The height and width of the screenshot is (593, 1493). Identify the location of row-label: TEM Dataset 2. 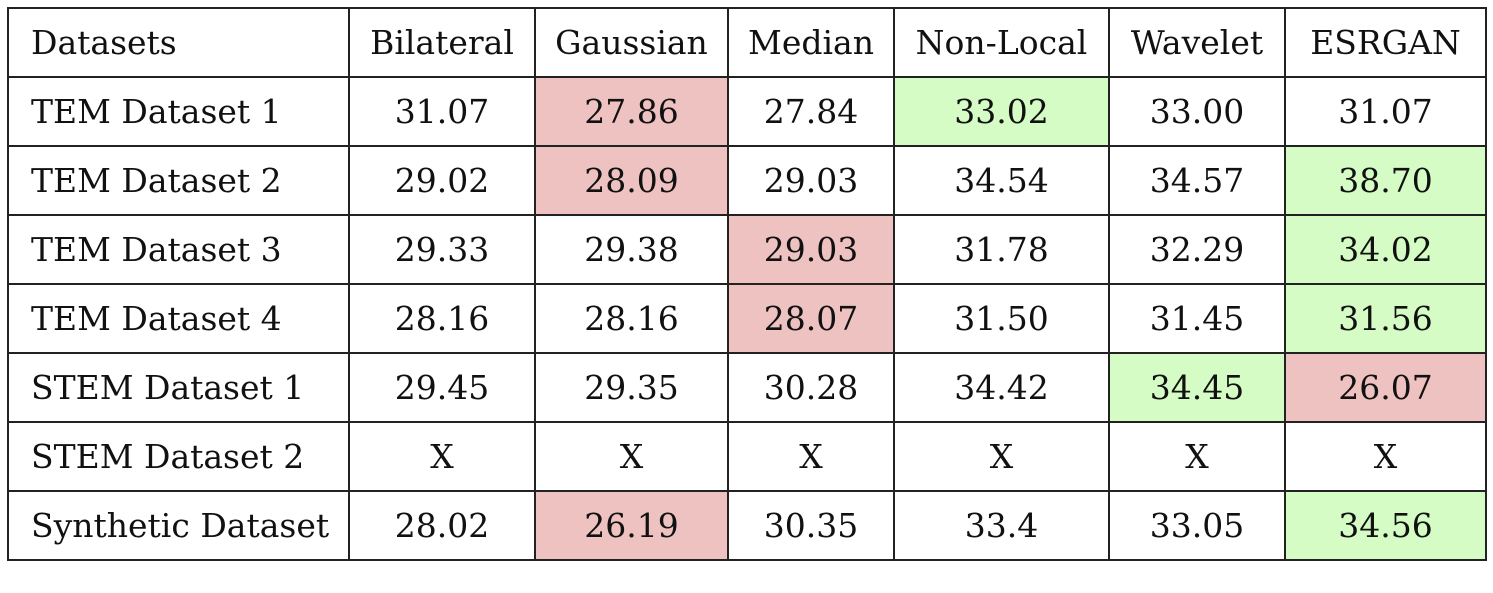
(178, 180).